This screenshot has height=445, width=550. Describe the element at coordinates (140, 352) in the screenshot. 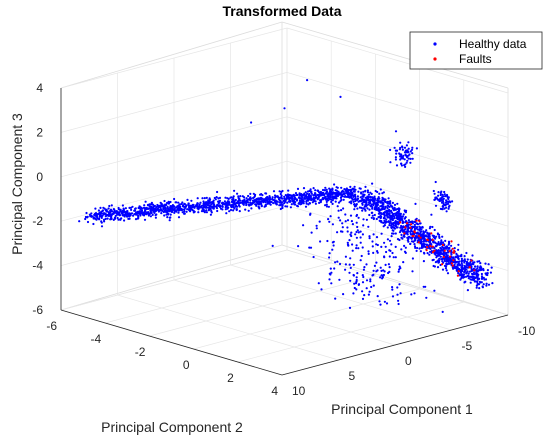

I see `y-tick-label: -2` at that location.